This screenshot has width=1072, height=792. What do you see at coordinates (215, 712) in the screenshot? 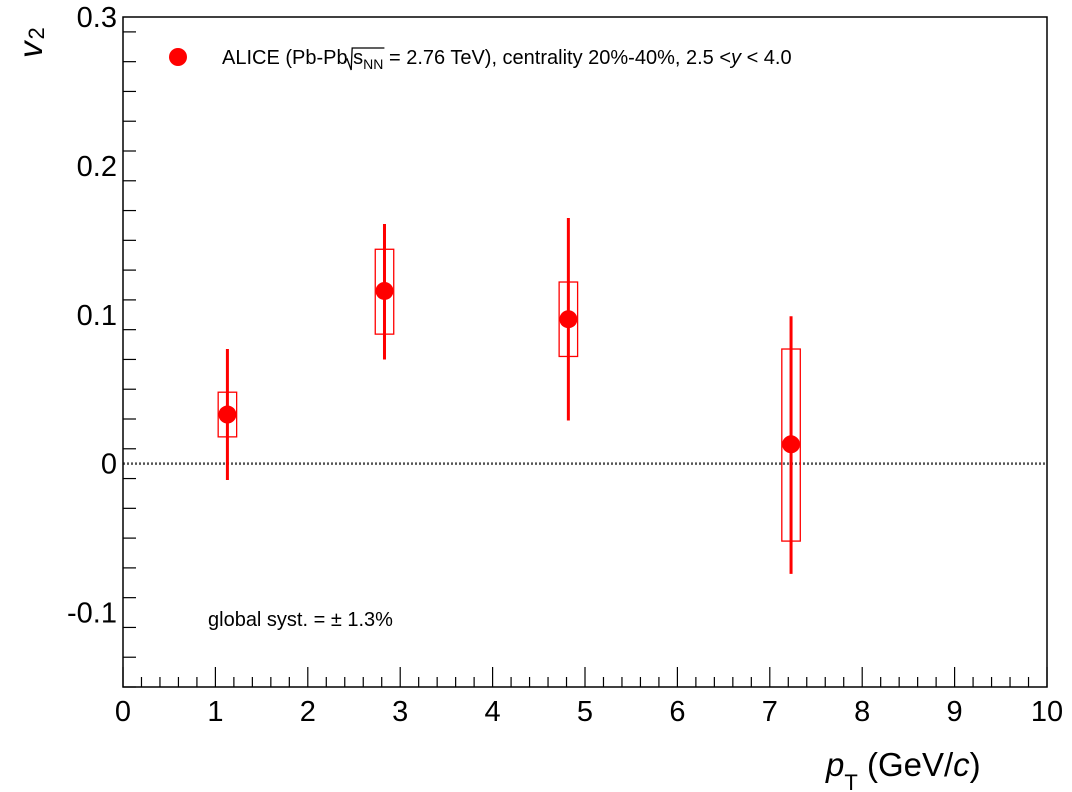
I see `x-tick-label: 1` at bounding box center [215, 712].